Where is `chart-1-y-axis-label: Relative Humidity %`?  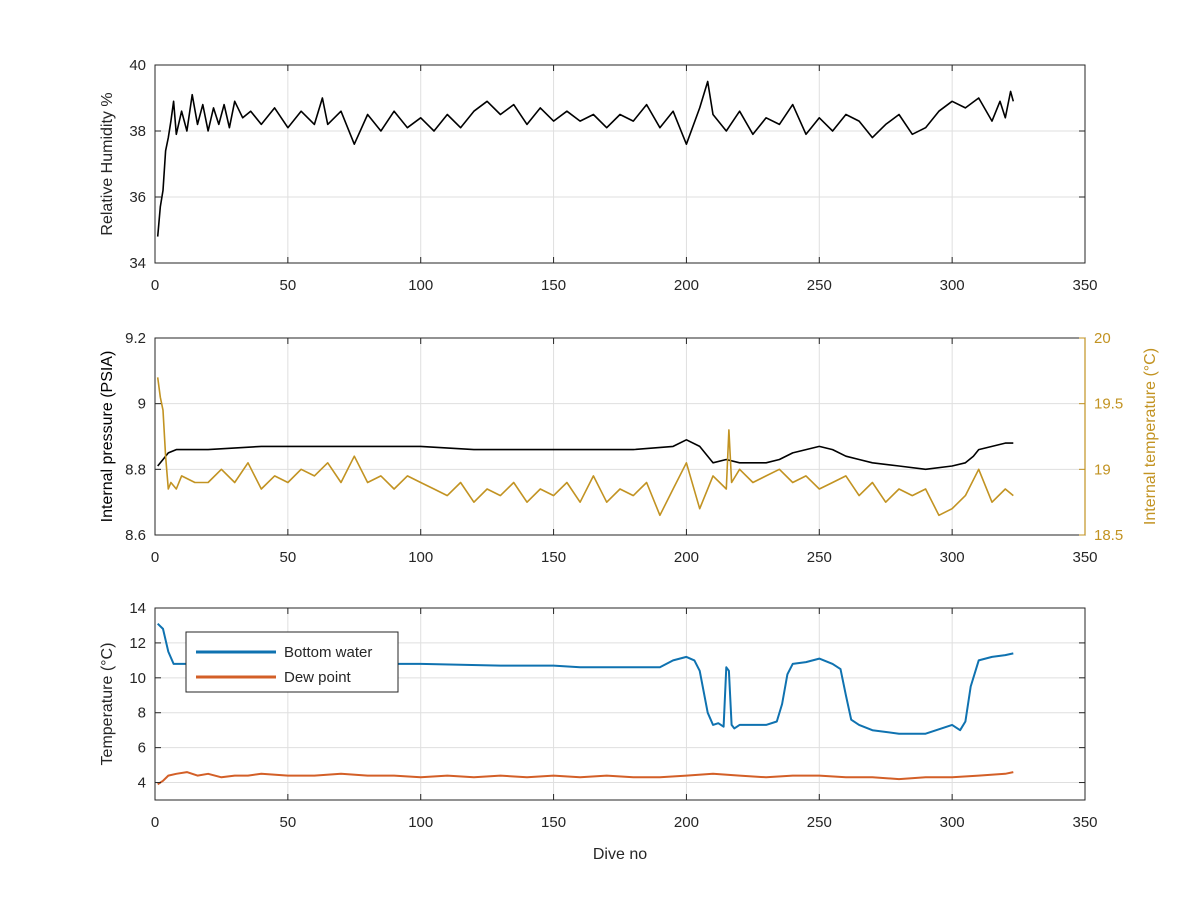 chart-1-y-axis-label: Relative Humidity % is located at coordinates (107, 163).